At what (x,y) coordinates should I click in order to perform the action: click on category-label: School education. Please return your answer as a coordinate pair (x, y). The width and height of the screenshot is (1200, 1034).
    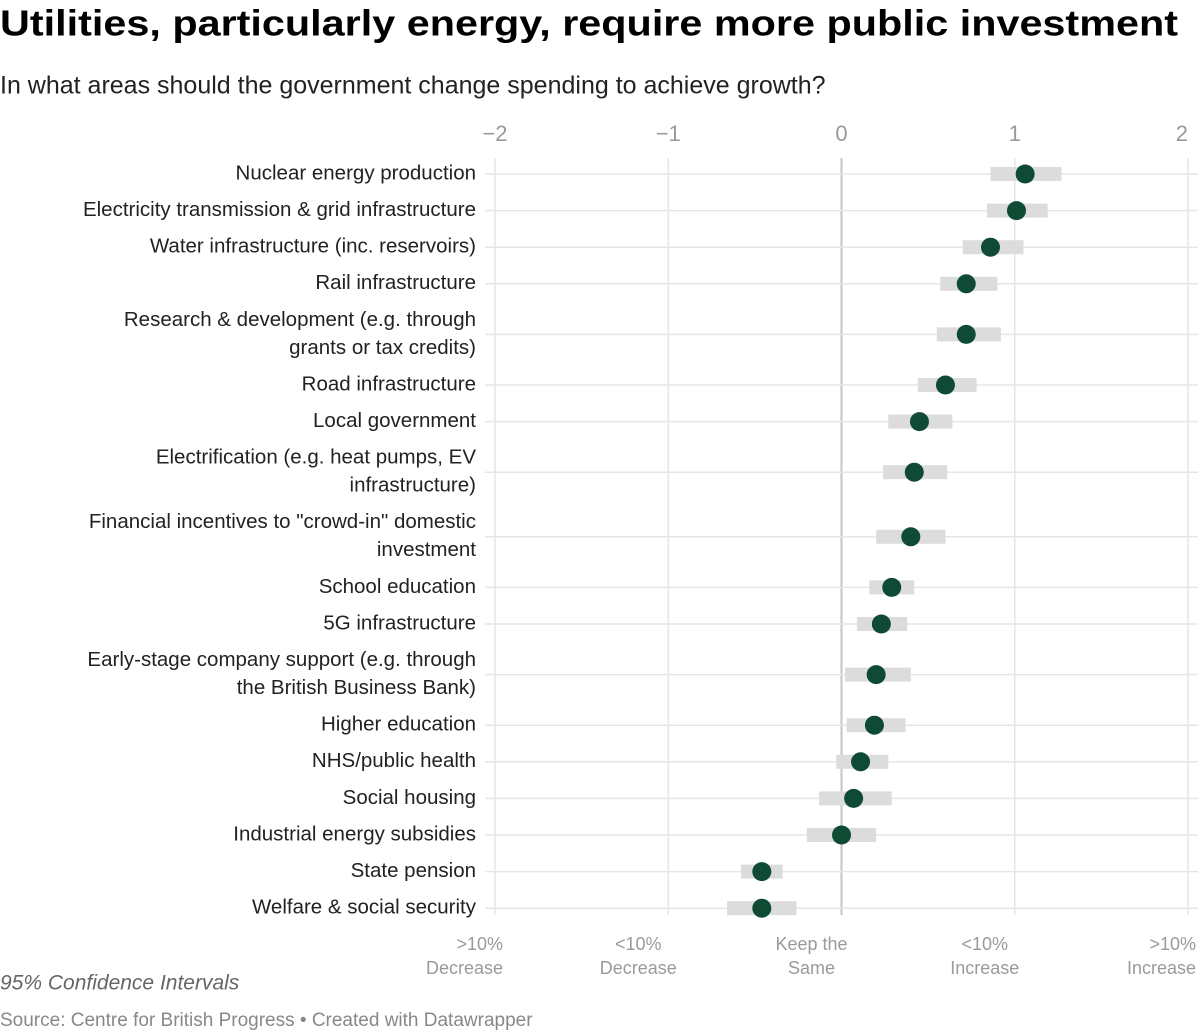
    Looking at the image, I should click on (397, 586).